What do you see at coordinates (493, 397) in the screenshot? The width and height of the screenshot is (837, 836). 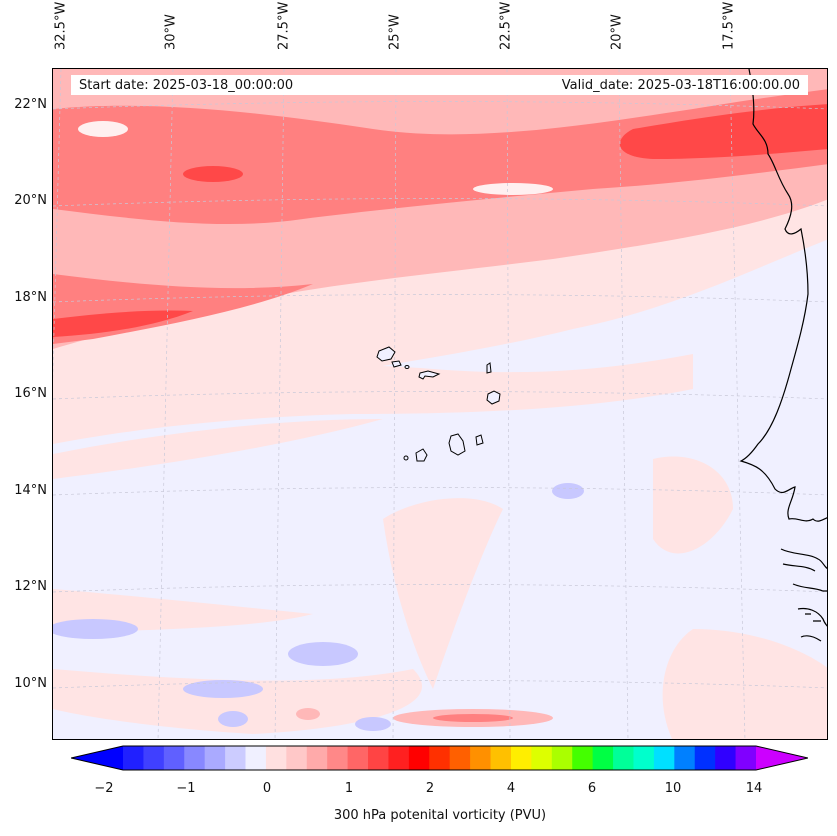 I see `island-boa-vista` at bounding box center [493, 397].